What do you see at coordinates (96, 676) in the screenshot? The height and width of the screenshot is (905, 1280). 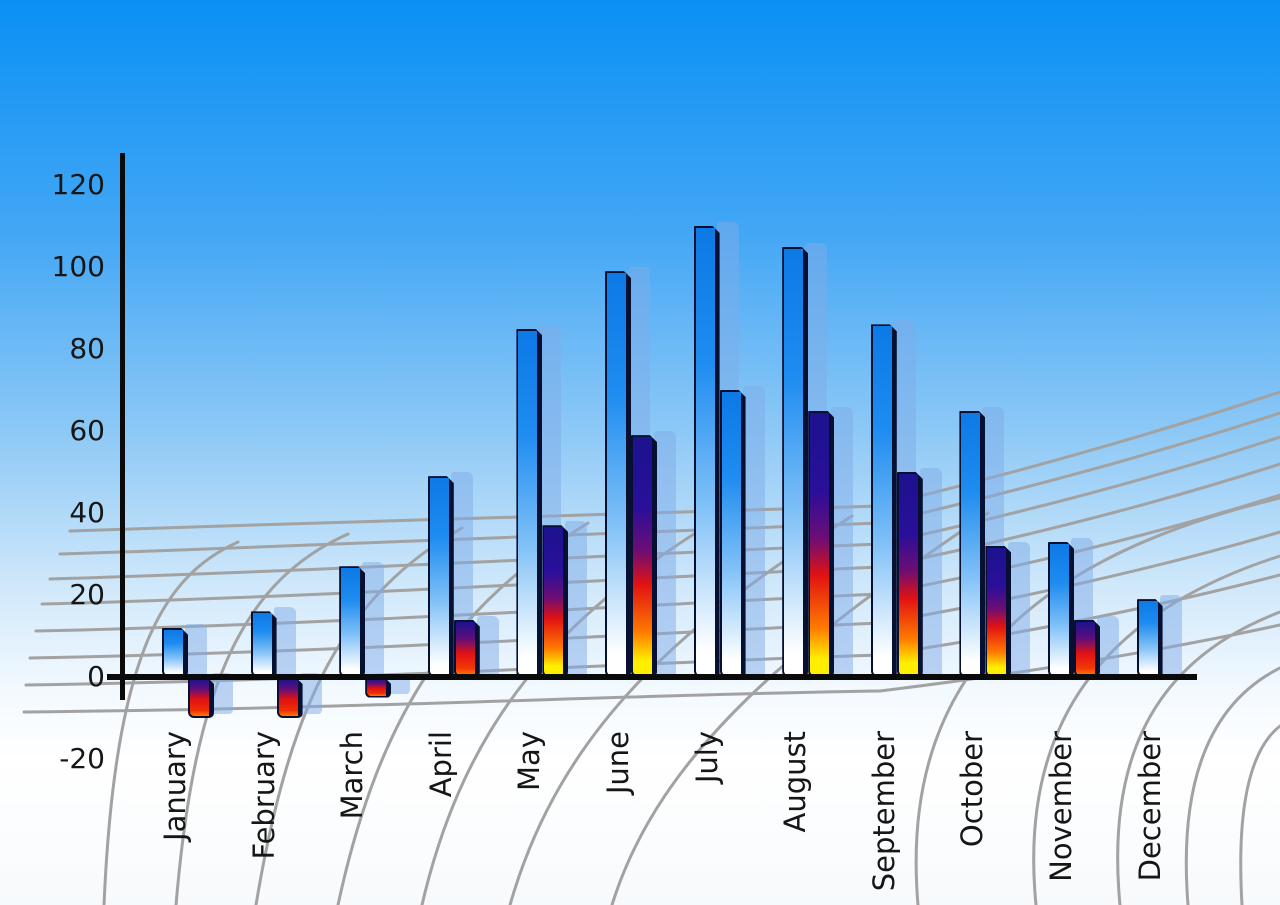 I see `y-tick-label-0: 0` at bounding box center [96, 676].